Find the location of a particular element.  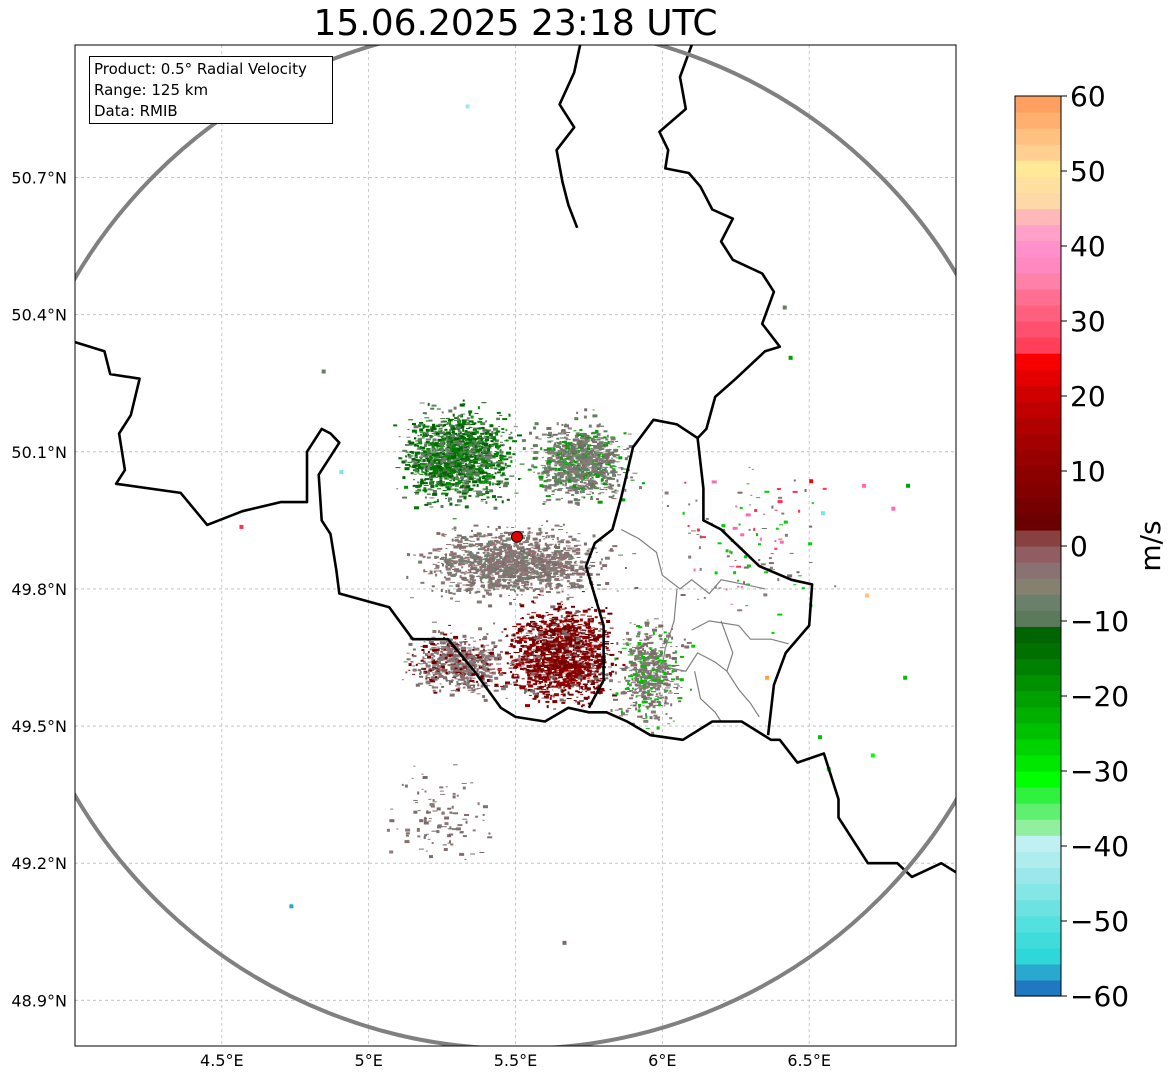

map-title: 15.06.2025 23:18 UTC is located at coordinates (515, 23).